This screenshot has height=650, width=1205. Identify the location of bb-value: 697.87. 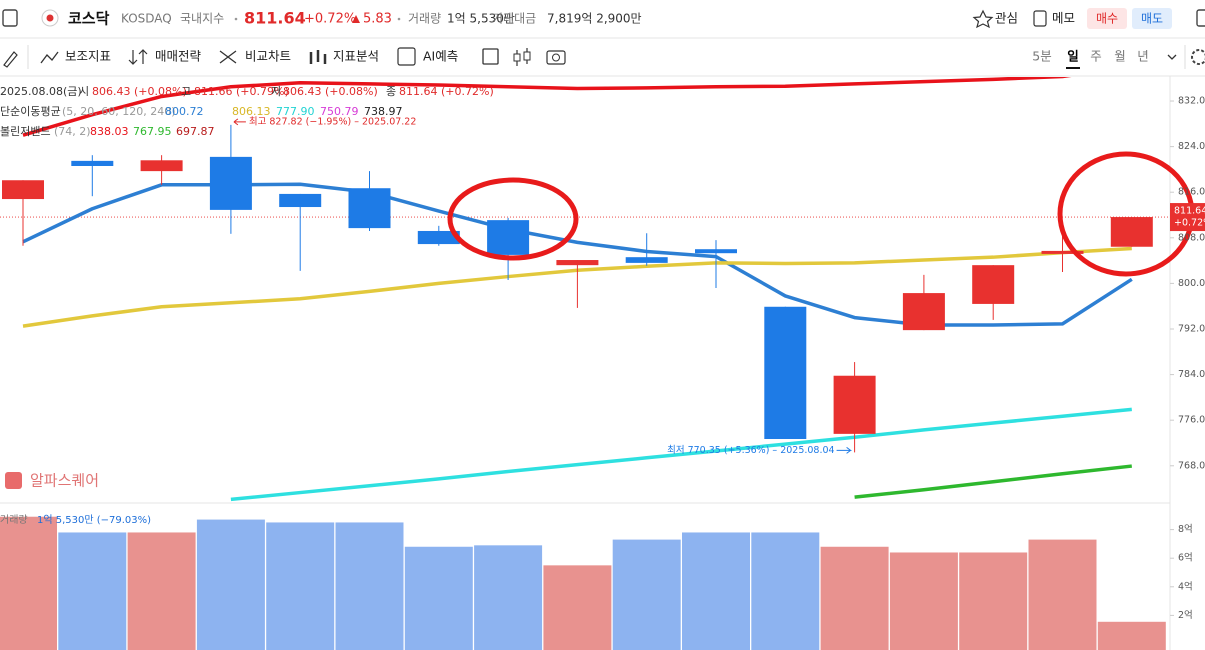
(195, 131).